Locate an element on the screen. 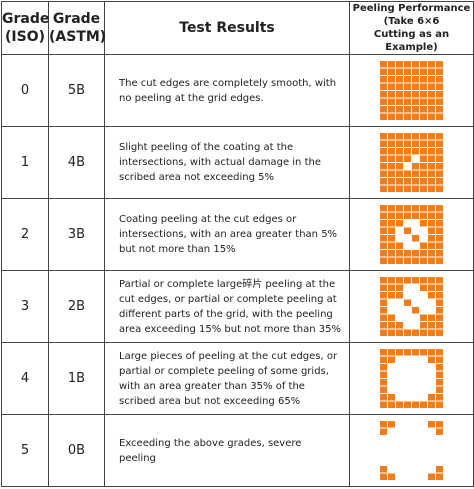 The width and height of the screenshot is (474, 489). header-text: Cutting as an Example) is located at coordinates (411, 41).